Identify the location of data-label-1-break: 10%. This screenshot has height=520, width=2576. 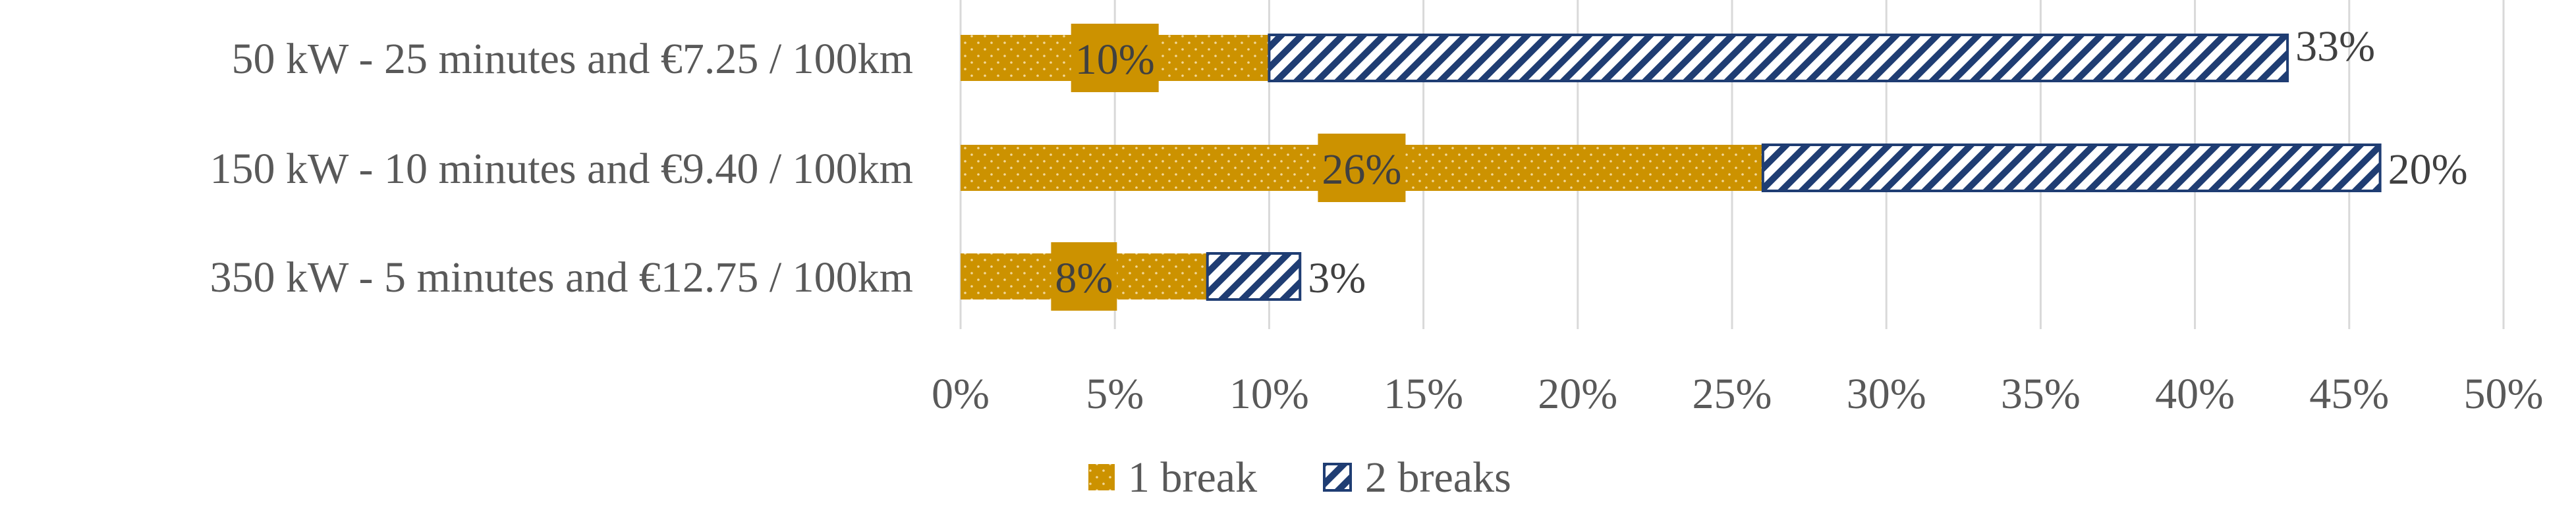
(1115, 60).